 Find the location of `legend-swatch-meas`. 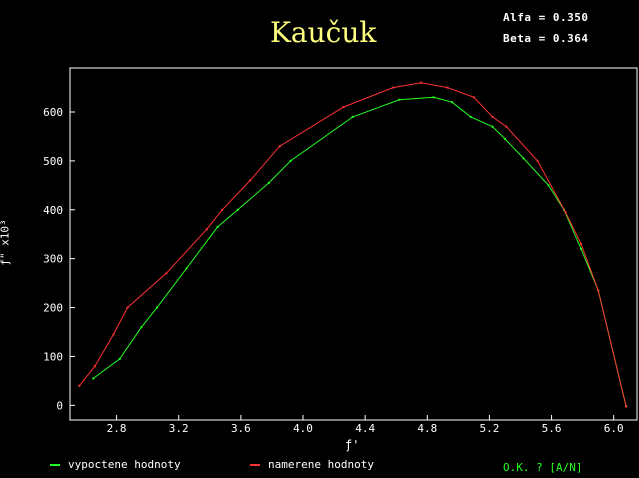

legend-swatch-meas is located at coordinates (255, 464).